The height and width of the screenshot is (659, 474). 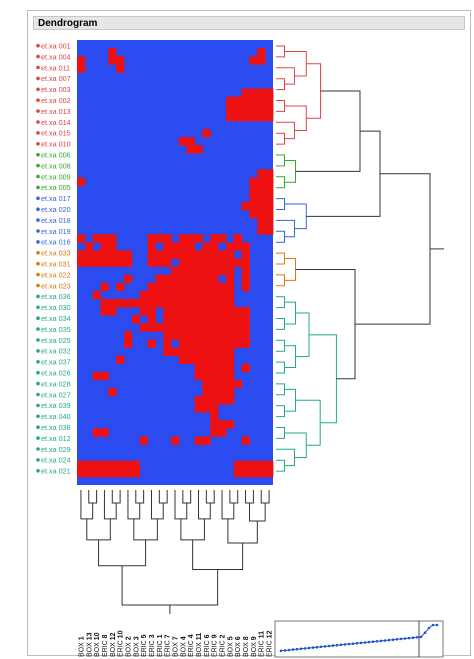 What do you see at coordinates (199, 645) in the screenshot?
I see `column-label: BOX 11` at bounding box center [199, 645].